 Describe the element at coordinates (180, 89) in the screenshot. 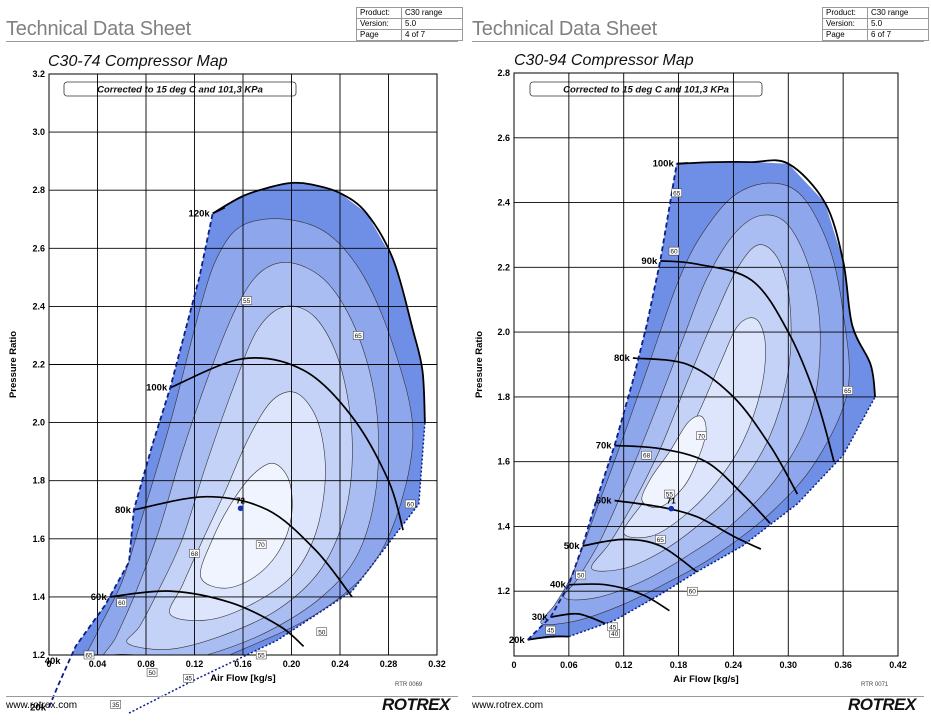

I see `annotation-box` at that location.